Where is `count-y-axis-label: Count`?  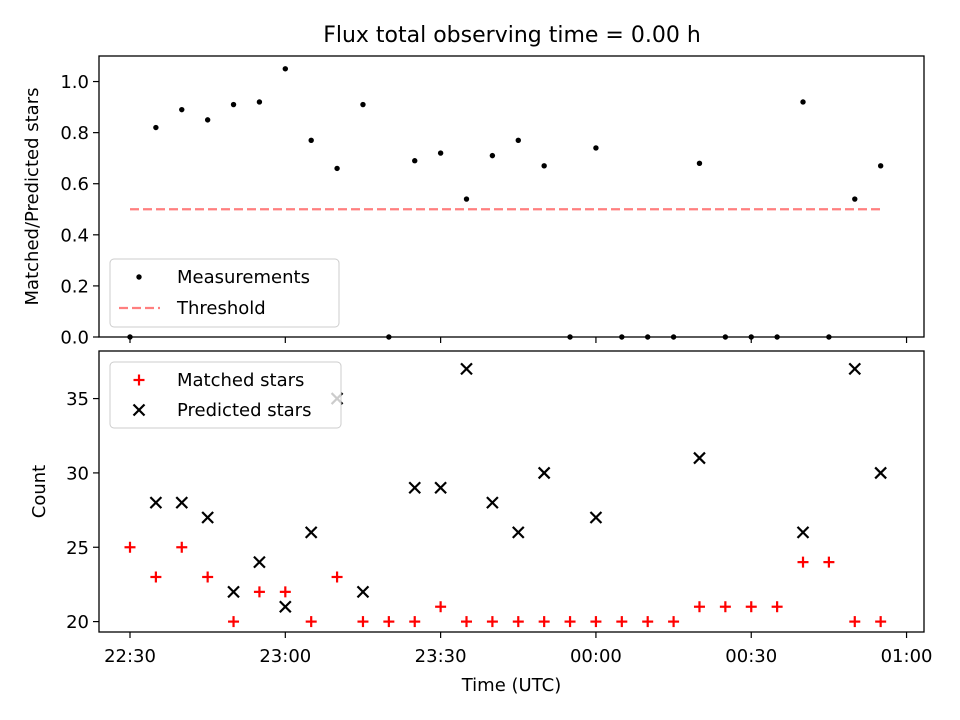 count-y-axis-label: Count is located at coordinates (39, 491).